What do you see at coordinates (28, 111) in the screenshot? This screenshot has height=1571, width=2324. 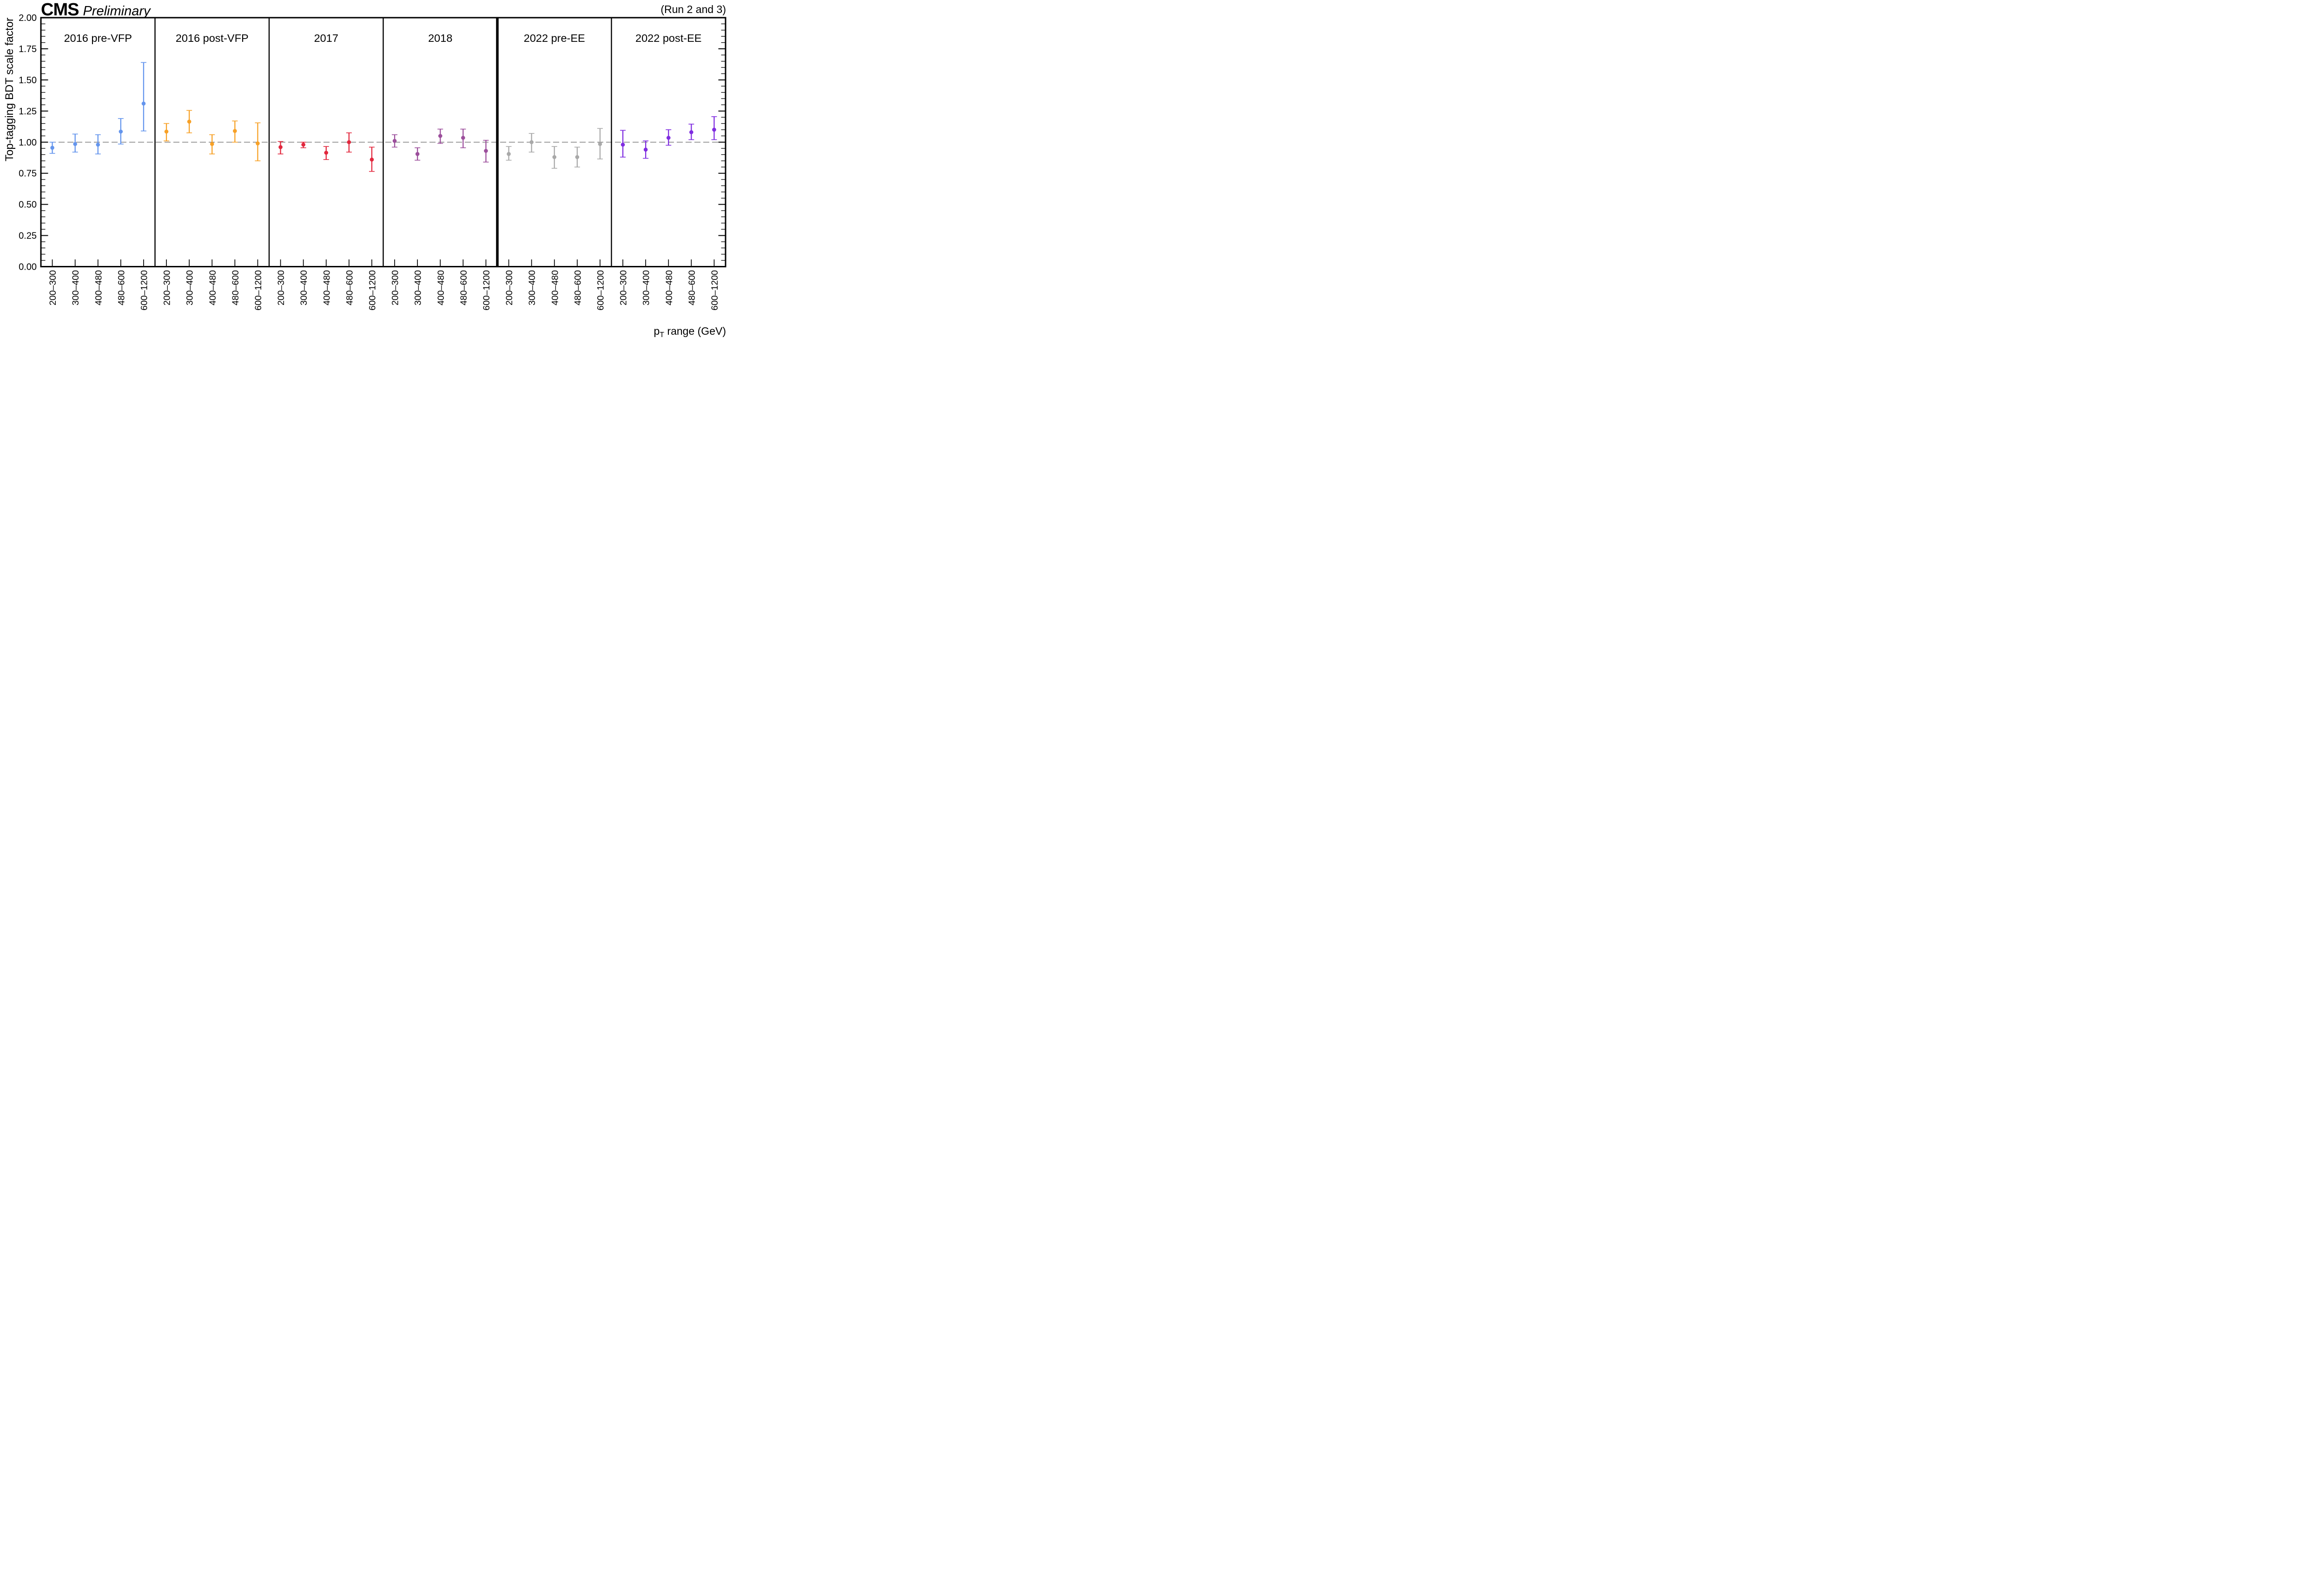 I see `y-tick-label: 1.25` at bounding box center [28, 111].